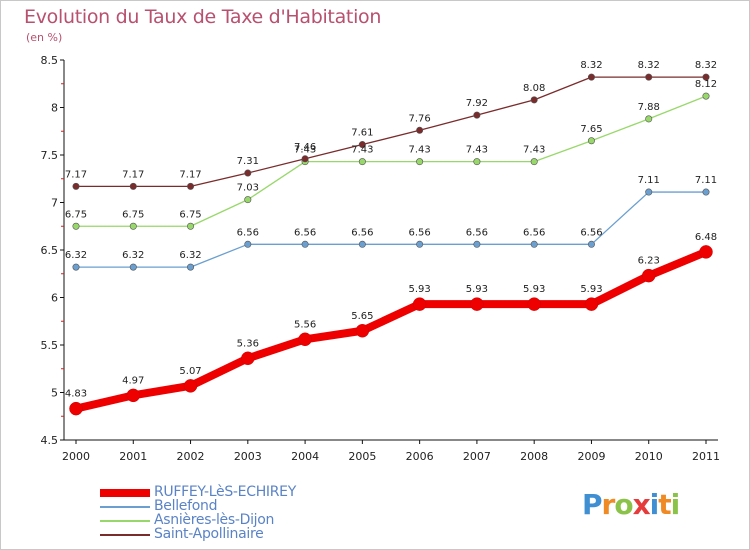 This screenshot has height=550, width=750. What do you see at coordinates (50, 155) in the screenshot?
I see `y-tick-label: 7.5` at bounding box center [50, 155].